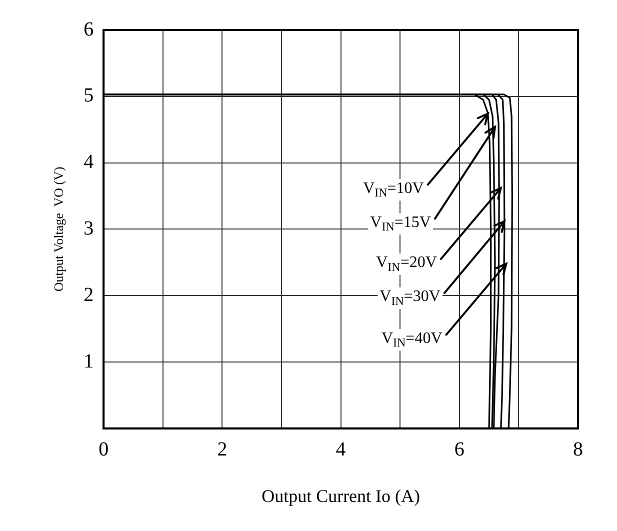 This screenshot has height=531, width=617. Describe the element at coordinates (341, 449) in the screenshot. I see `x-tick-label: 4` at that location.